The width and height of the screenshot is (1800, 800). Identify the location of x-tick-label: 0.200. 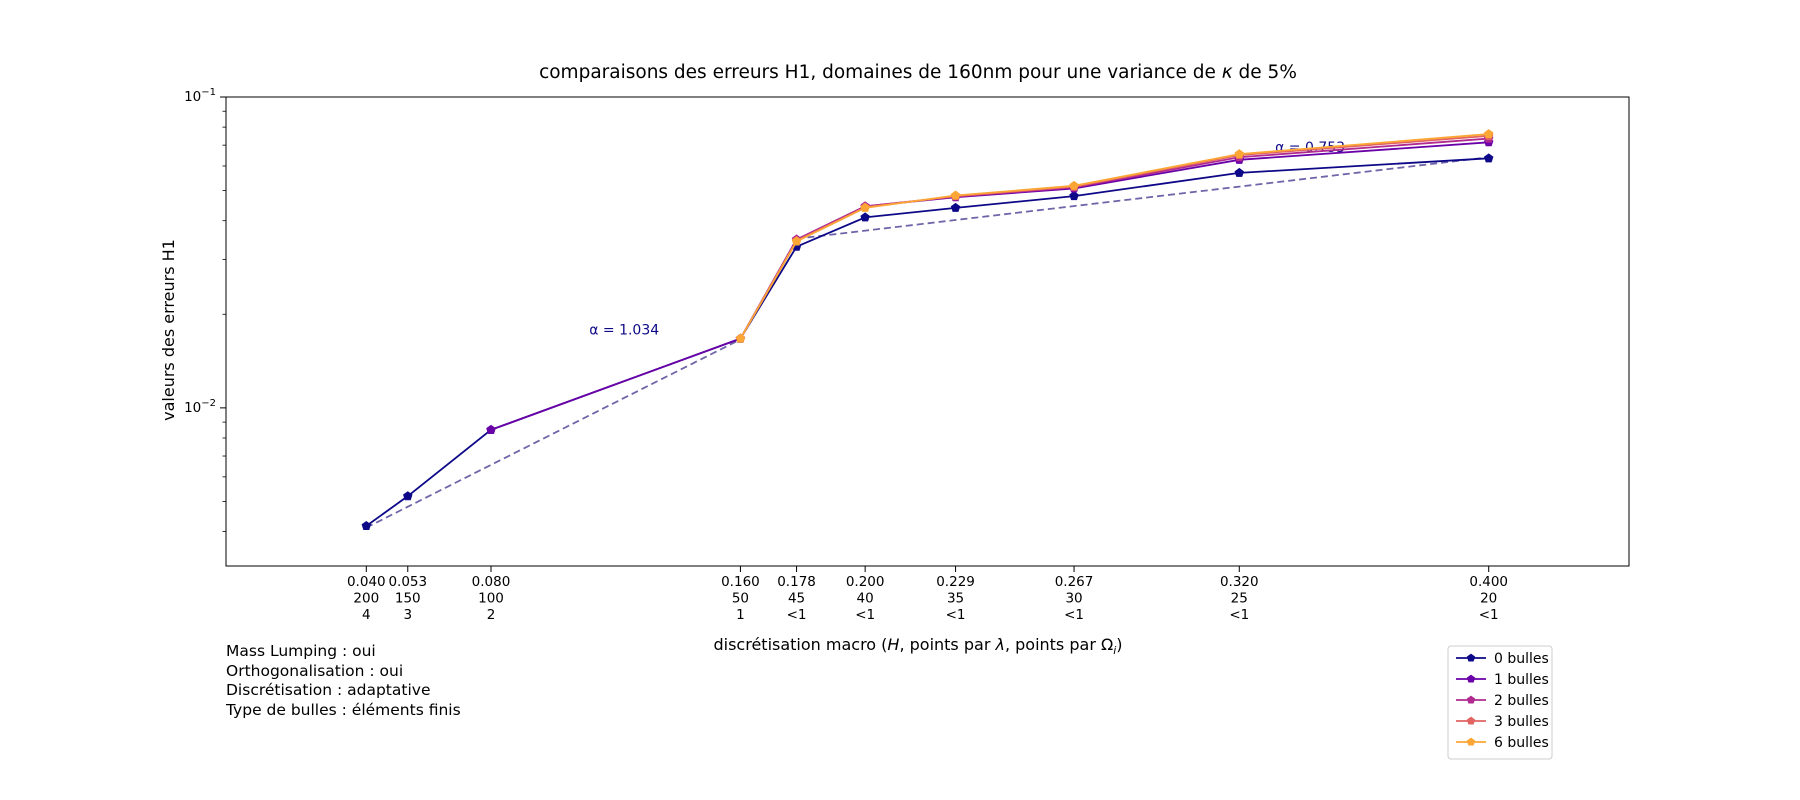
(865, 582).